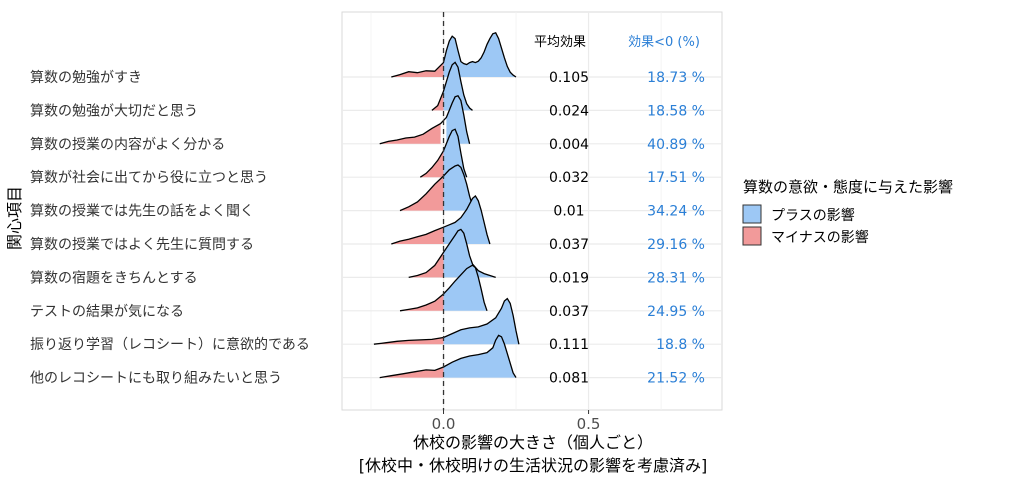 The width and height of the screenshot is (1010, 487). I want to click on negative-pct-value: 17.51 %, so click(676, 178).